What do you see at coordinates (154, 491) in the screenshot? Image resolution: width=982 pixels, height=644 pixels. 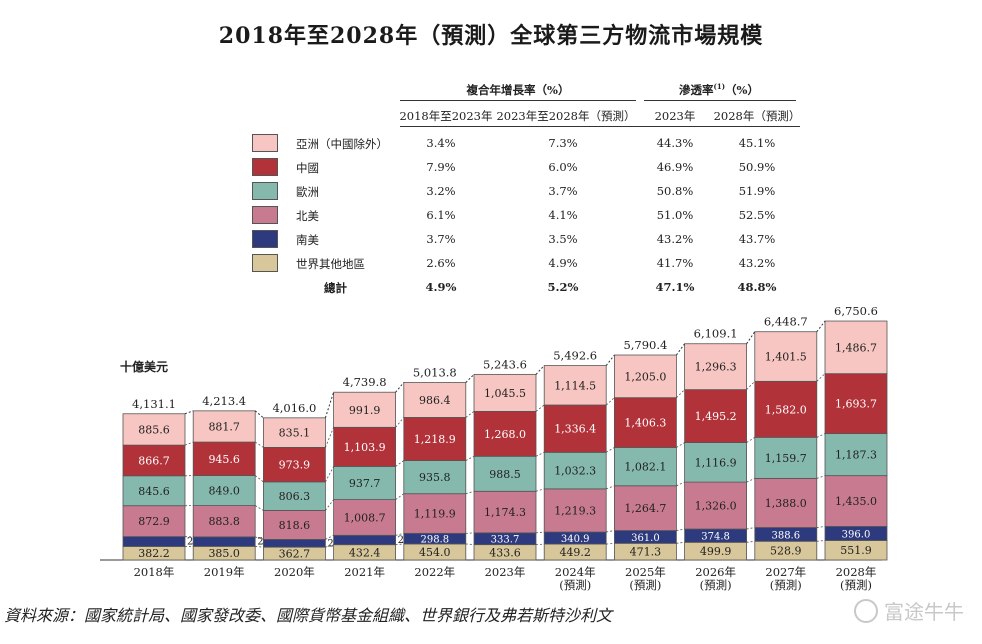 I see `bar-data-label: 845.6` at bounding box center [154, 491].